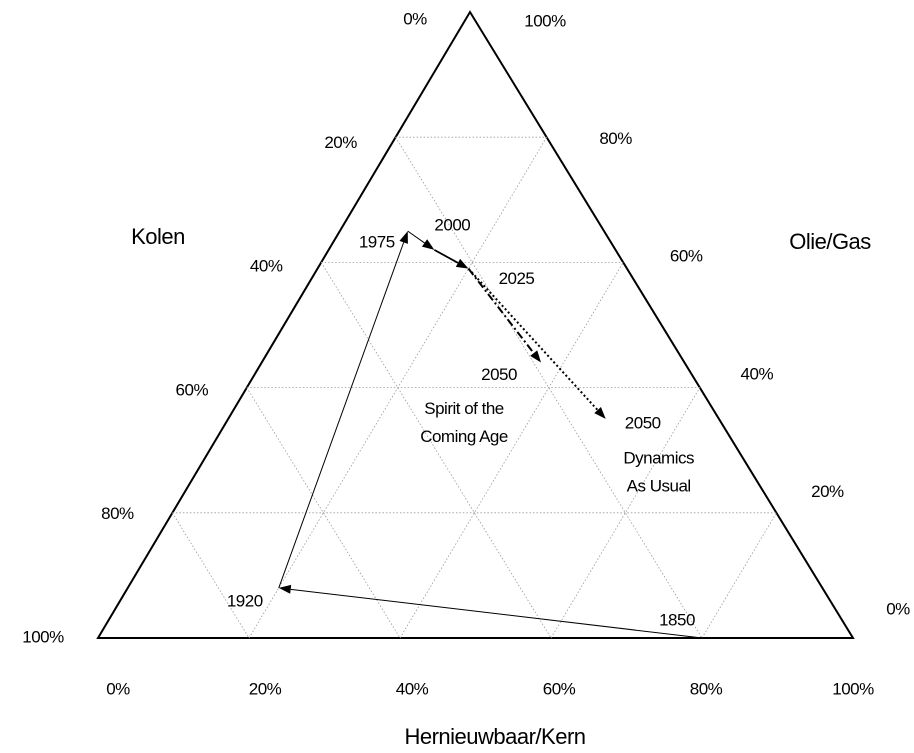 The height and width of the screenshot is (753, 914). I want to click on olie-gas-tick-label: 0%, so click(898, 608).